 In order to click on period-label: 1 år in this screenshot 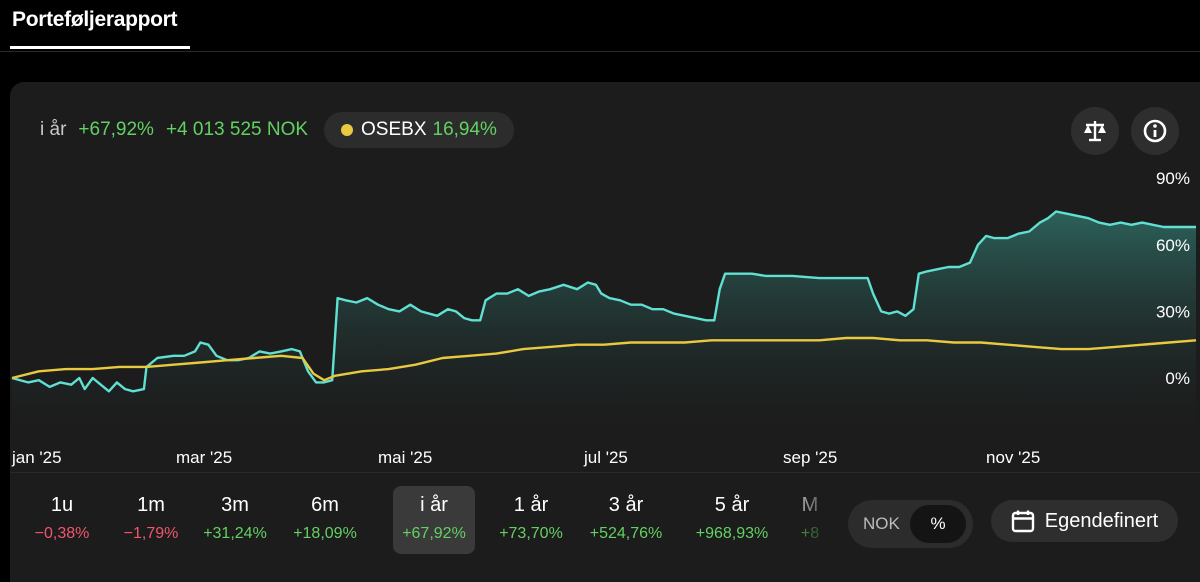, I will do `click(531, 505)`.